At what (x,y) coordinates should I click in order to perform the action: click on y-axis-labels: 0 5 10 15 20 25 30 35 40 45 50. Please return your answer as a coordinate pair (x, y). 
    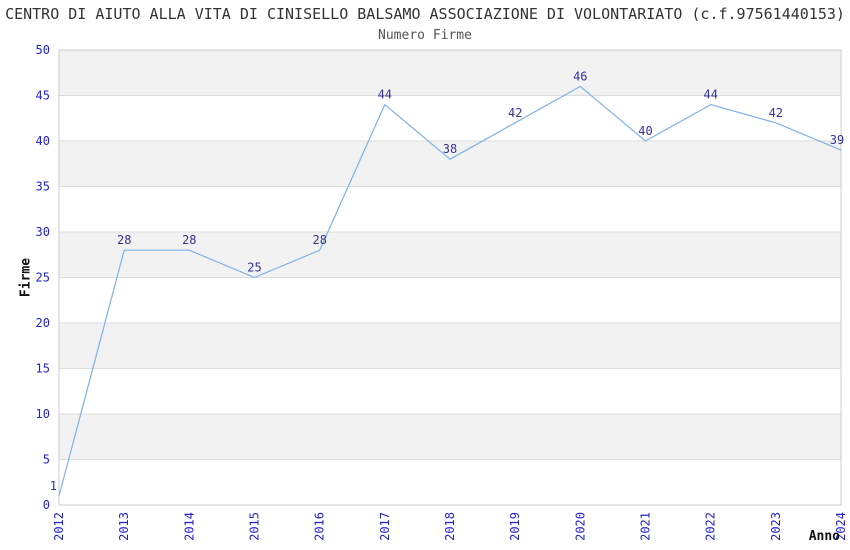
    Looking at the image, I should click on (43, 277).